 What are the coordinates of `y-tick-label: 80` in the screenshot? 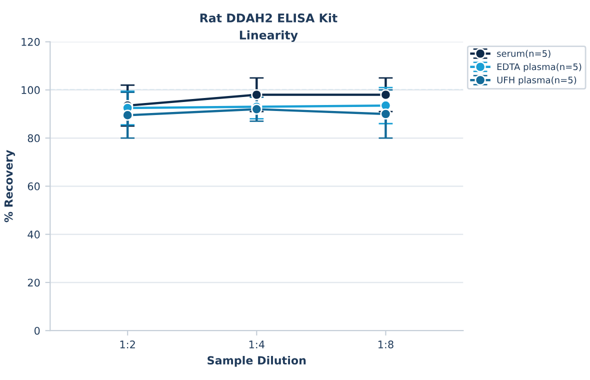 It's located at (34, 138).